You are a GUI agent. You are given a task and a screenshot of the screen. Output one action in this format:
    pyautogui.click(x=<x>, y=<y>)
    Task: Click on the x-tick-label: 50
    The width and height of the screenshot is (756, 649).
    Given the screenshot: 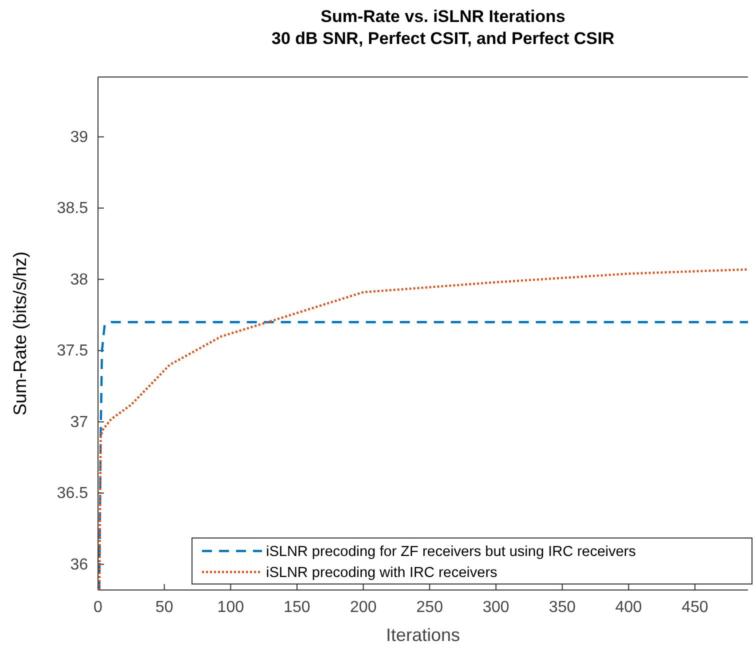 What is the action you would take?
    pyautogui.click(x=164, y=607)
    